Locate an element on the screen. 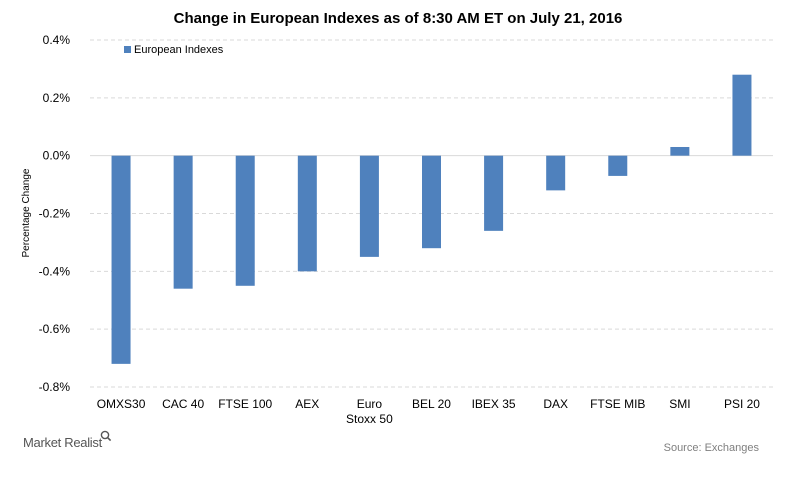 The image size is (796, 478). legend-swatch is located at coordinates (127, 49).